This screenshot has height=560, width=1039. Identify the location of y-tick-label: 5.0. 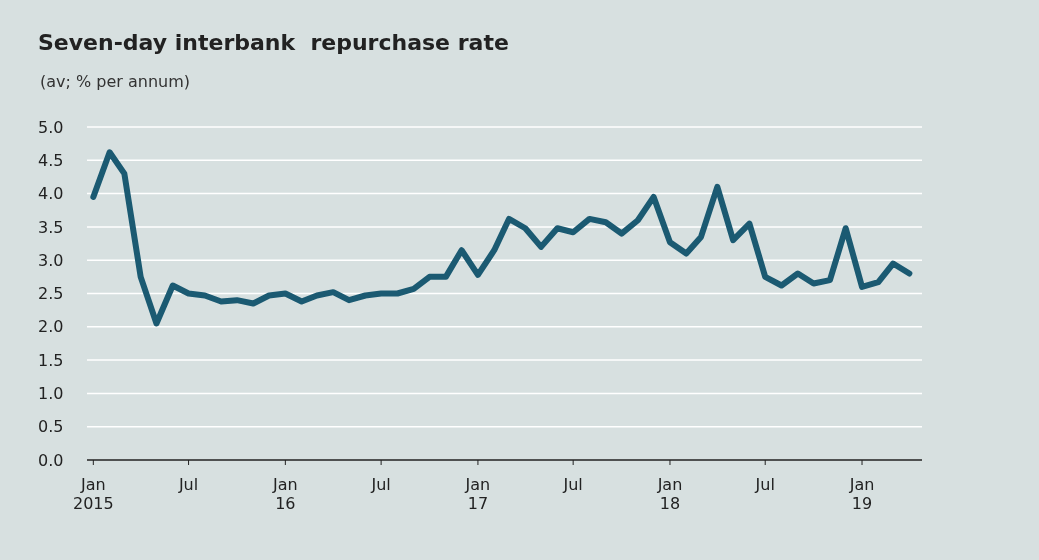
(51, 127).